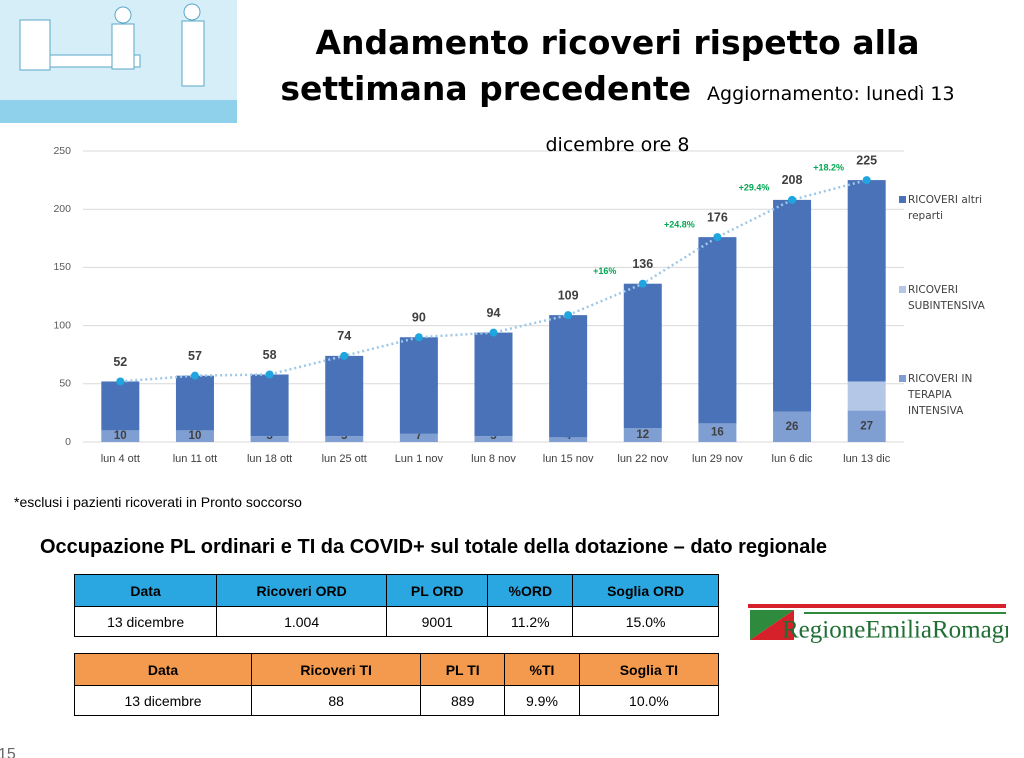  I want to click on logo: RegioneEmiliaRomagna, so click(878, 624).